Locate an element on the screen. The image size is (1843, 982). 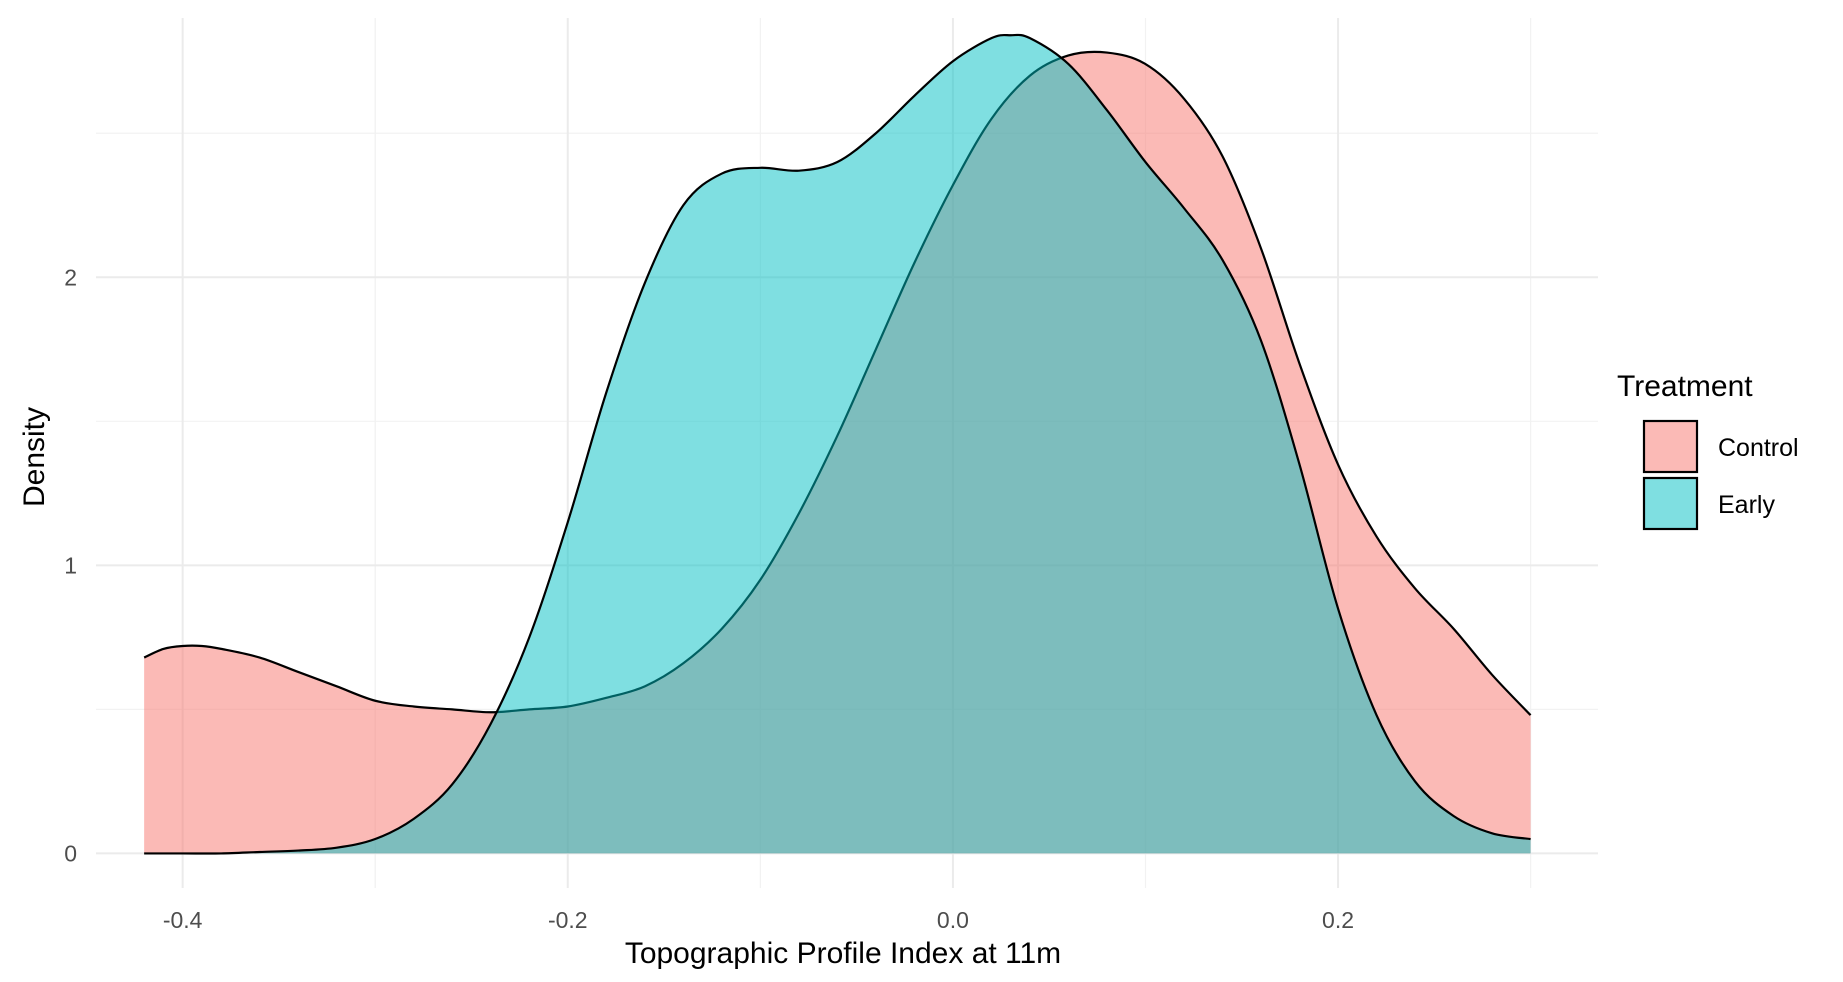
legend-key-early is located at coordinates (1670, 503).